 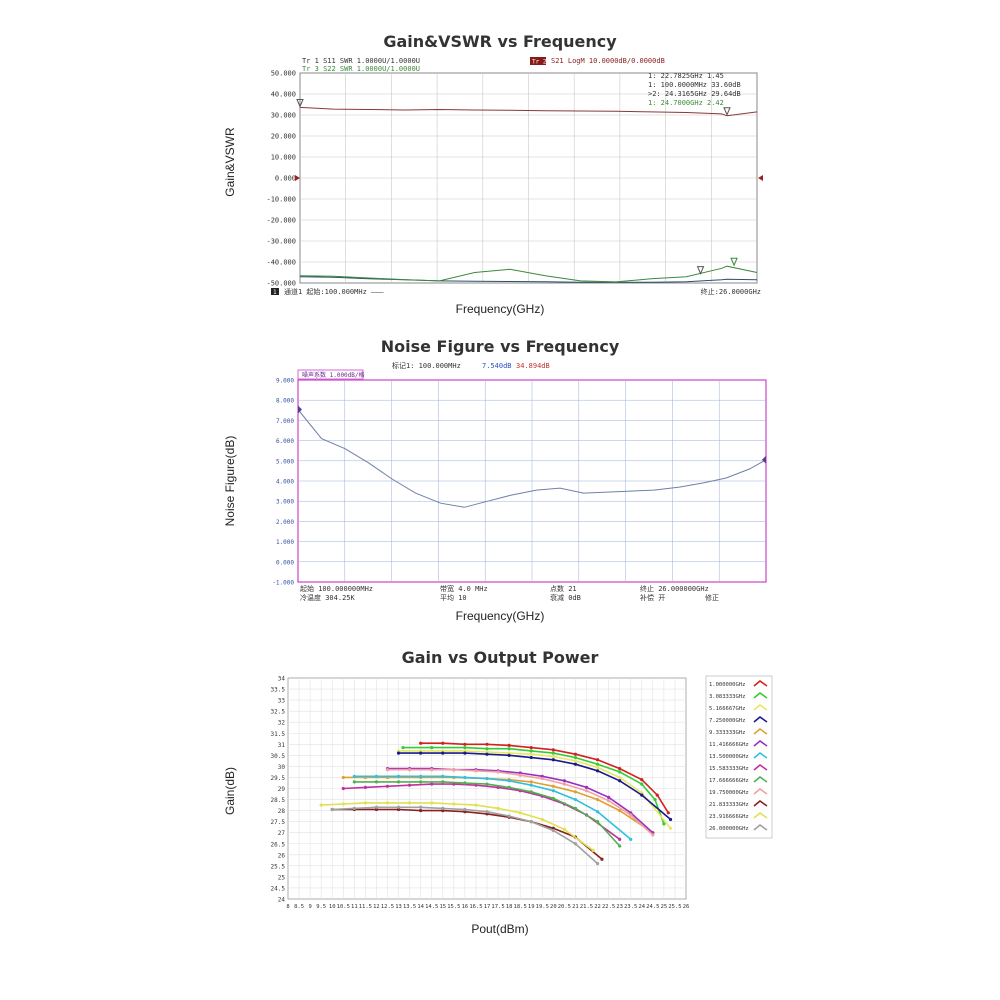 What do you see at coordinates (652, 907) in the screenshot?
I see `gain-pout-x-tick-label: 24.5` at bounding box center [652, 907].